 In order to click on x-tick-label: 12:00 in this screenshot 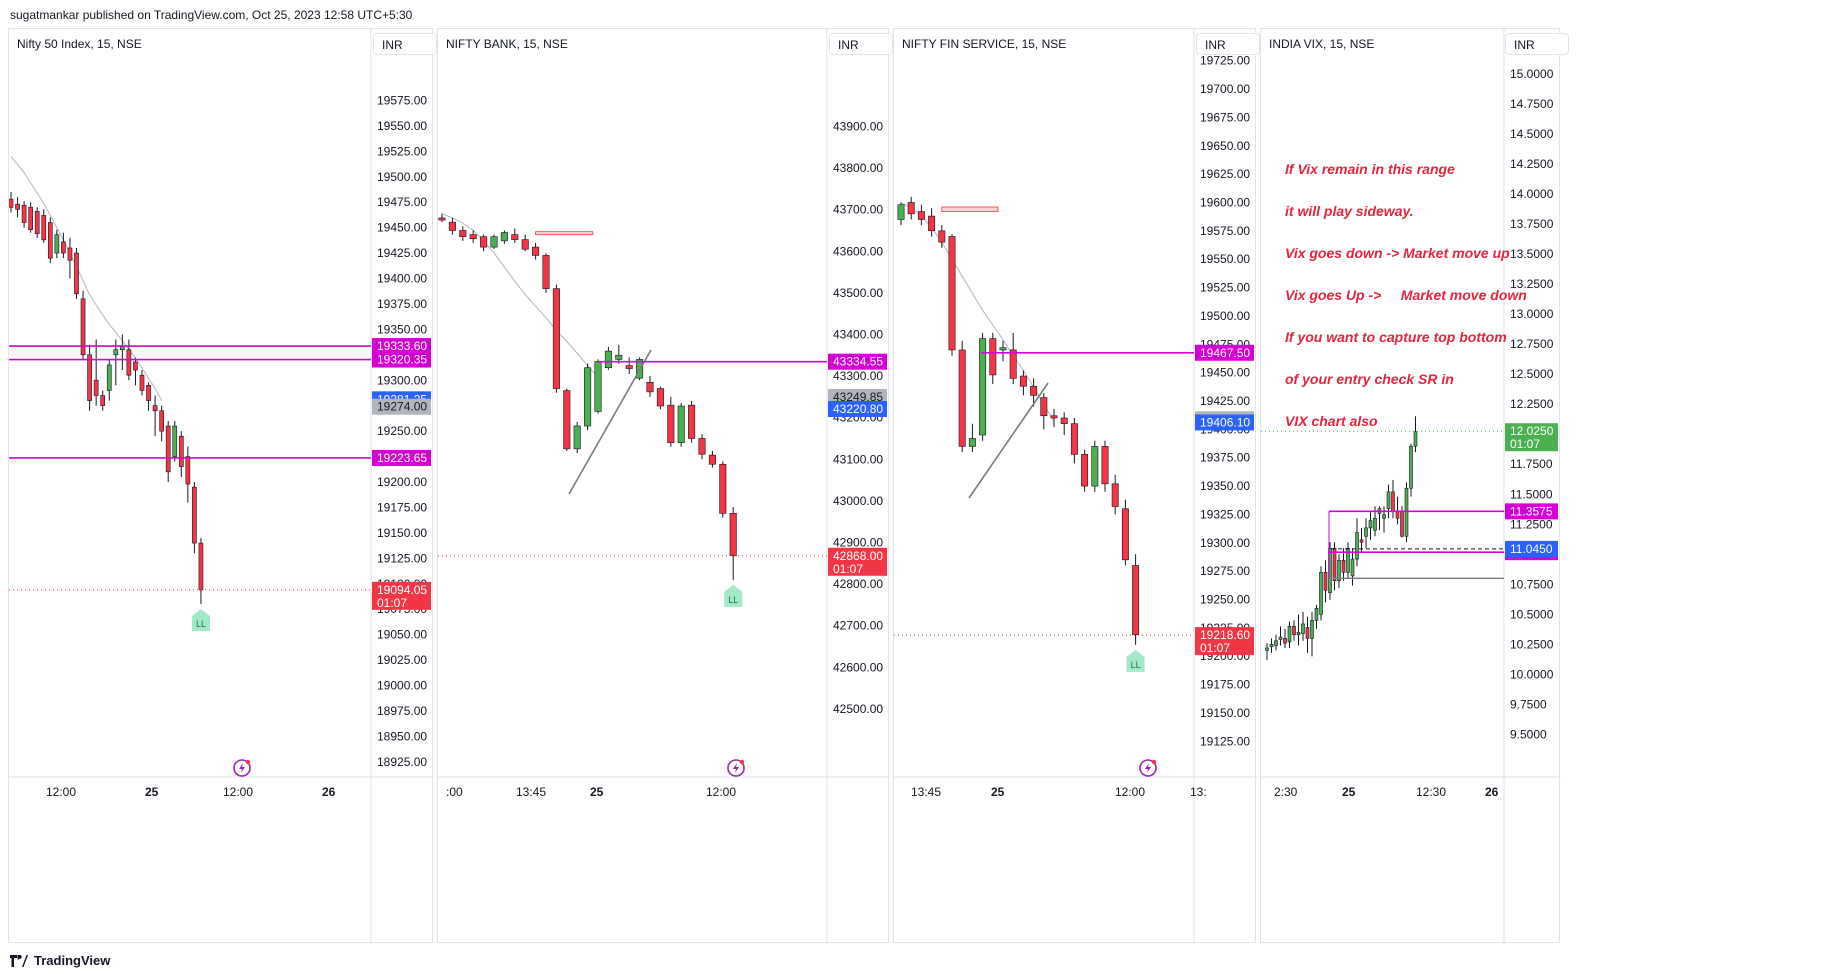, I will do `click(1130, 792)`.